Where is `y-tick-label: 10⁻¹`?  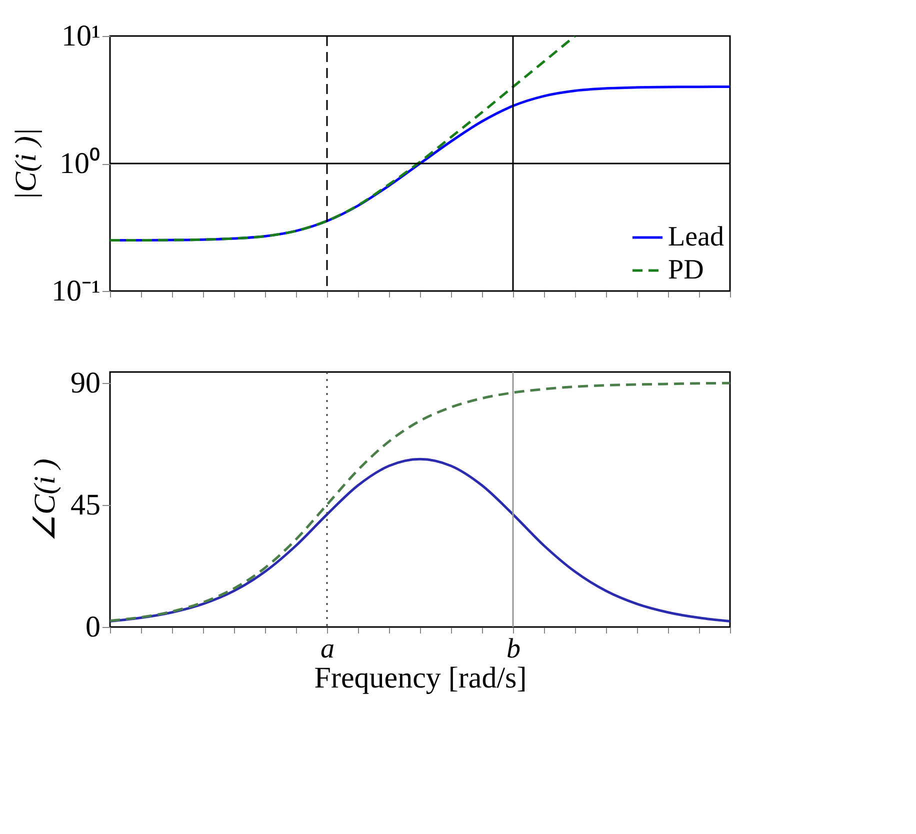 y-tick-label: 10⁻¹ is located at coordinates (76, 291).